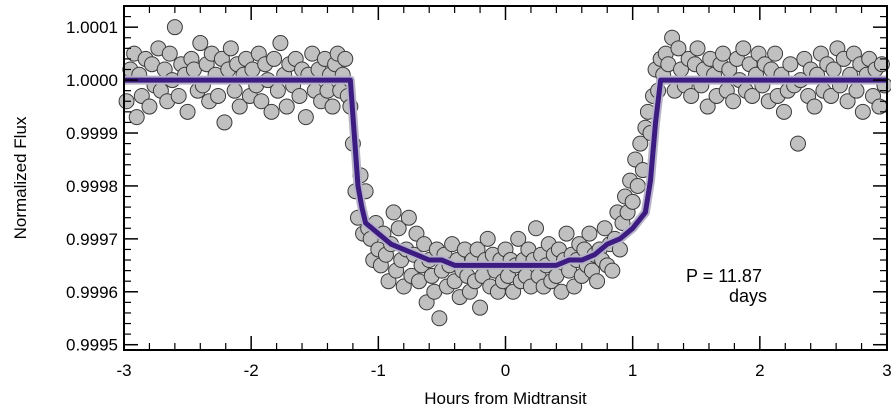 This screenshot has width=891, height=408. What do you see at coordinates (92, 80) in the screenshot?
I see `y-tick-label: 1.0000` at bounding box center [92, 80].